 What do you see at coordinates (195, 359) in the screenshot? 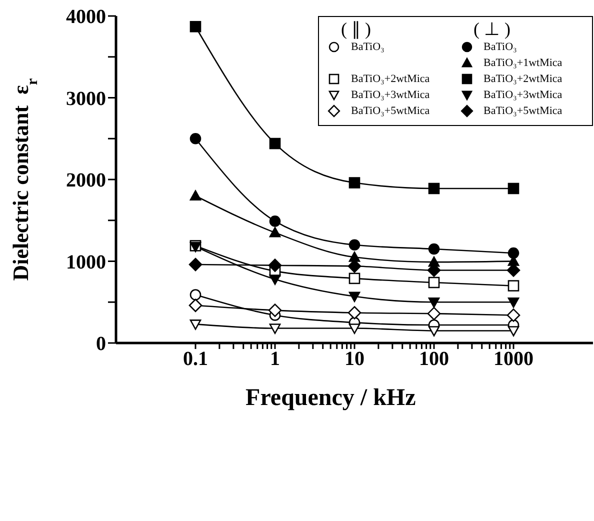
I see `x-tick-label: 0.1` at bounding box center [195, 359].